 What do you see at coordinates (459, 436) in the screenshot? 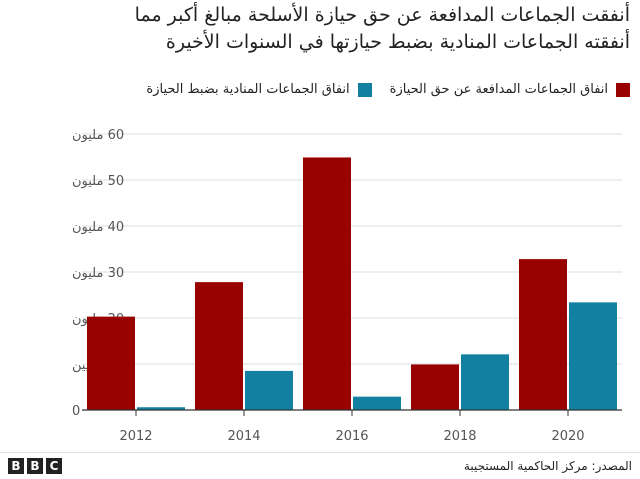
I see `x-tick-label: 2018` at bounding box center [459, 436].